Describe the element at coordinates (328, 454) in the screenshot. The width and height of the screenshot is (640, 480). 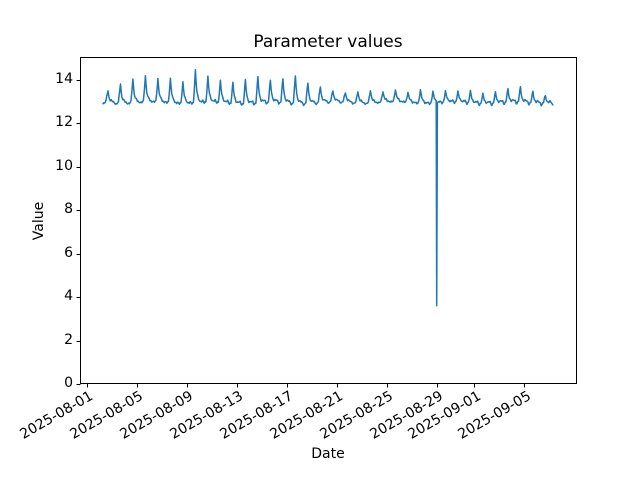
I see `x-axis-label: Date` at that location.